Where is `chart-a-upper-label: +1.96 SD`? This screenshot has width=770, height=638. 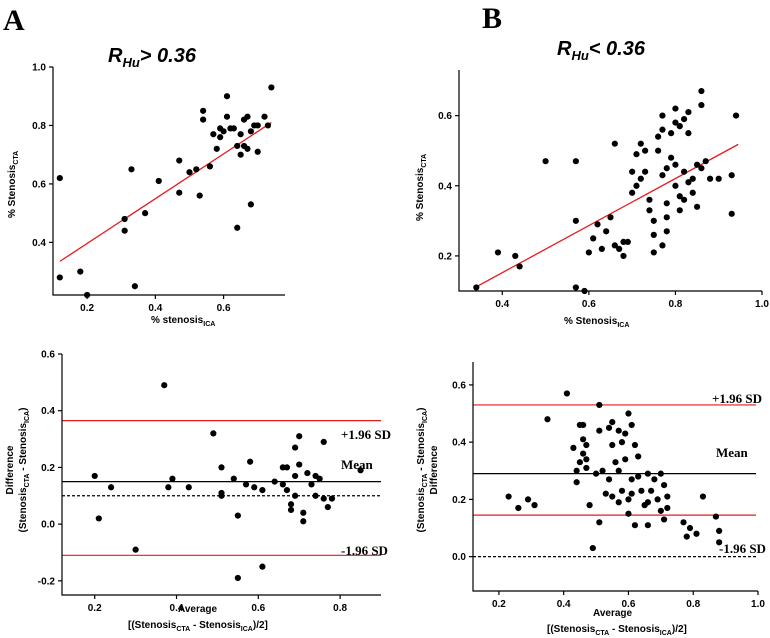
chart-a-upper-label: +1.96 SD is located at coordinates (366, 434).